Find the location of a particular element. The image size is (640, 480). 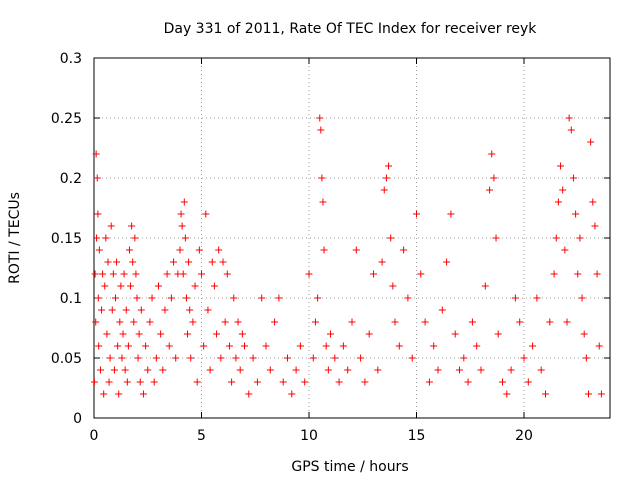

x-tick-label: 0 is located at coordinates (94, 436).